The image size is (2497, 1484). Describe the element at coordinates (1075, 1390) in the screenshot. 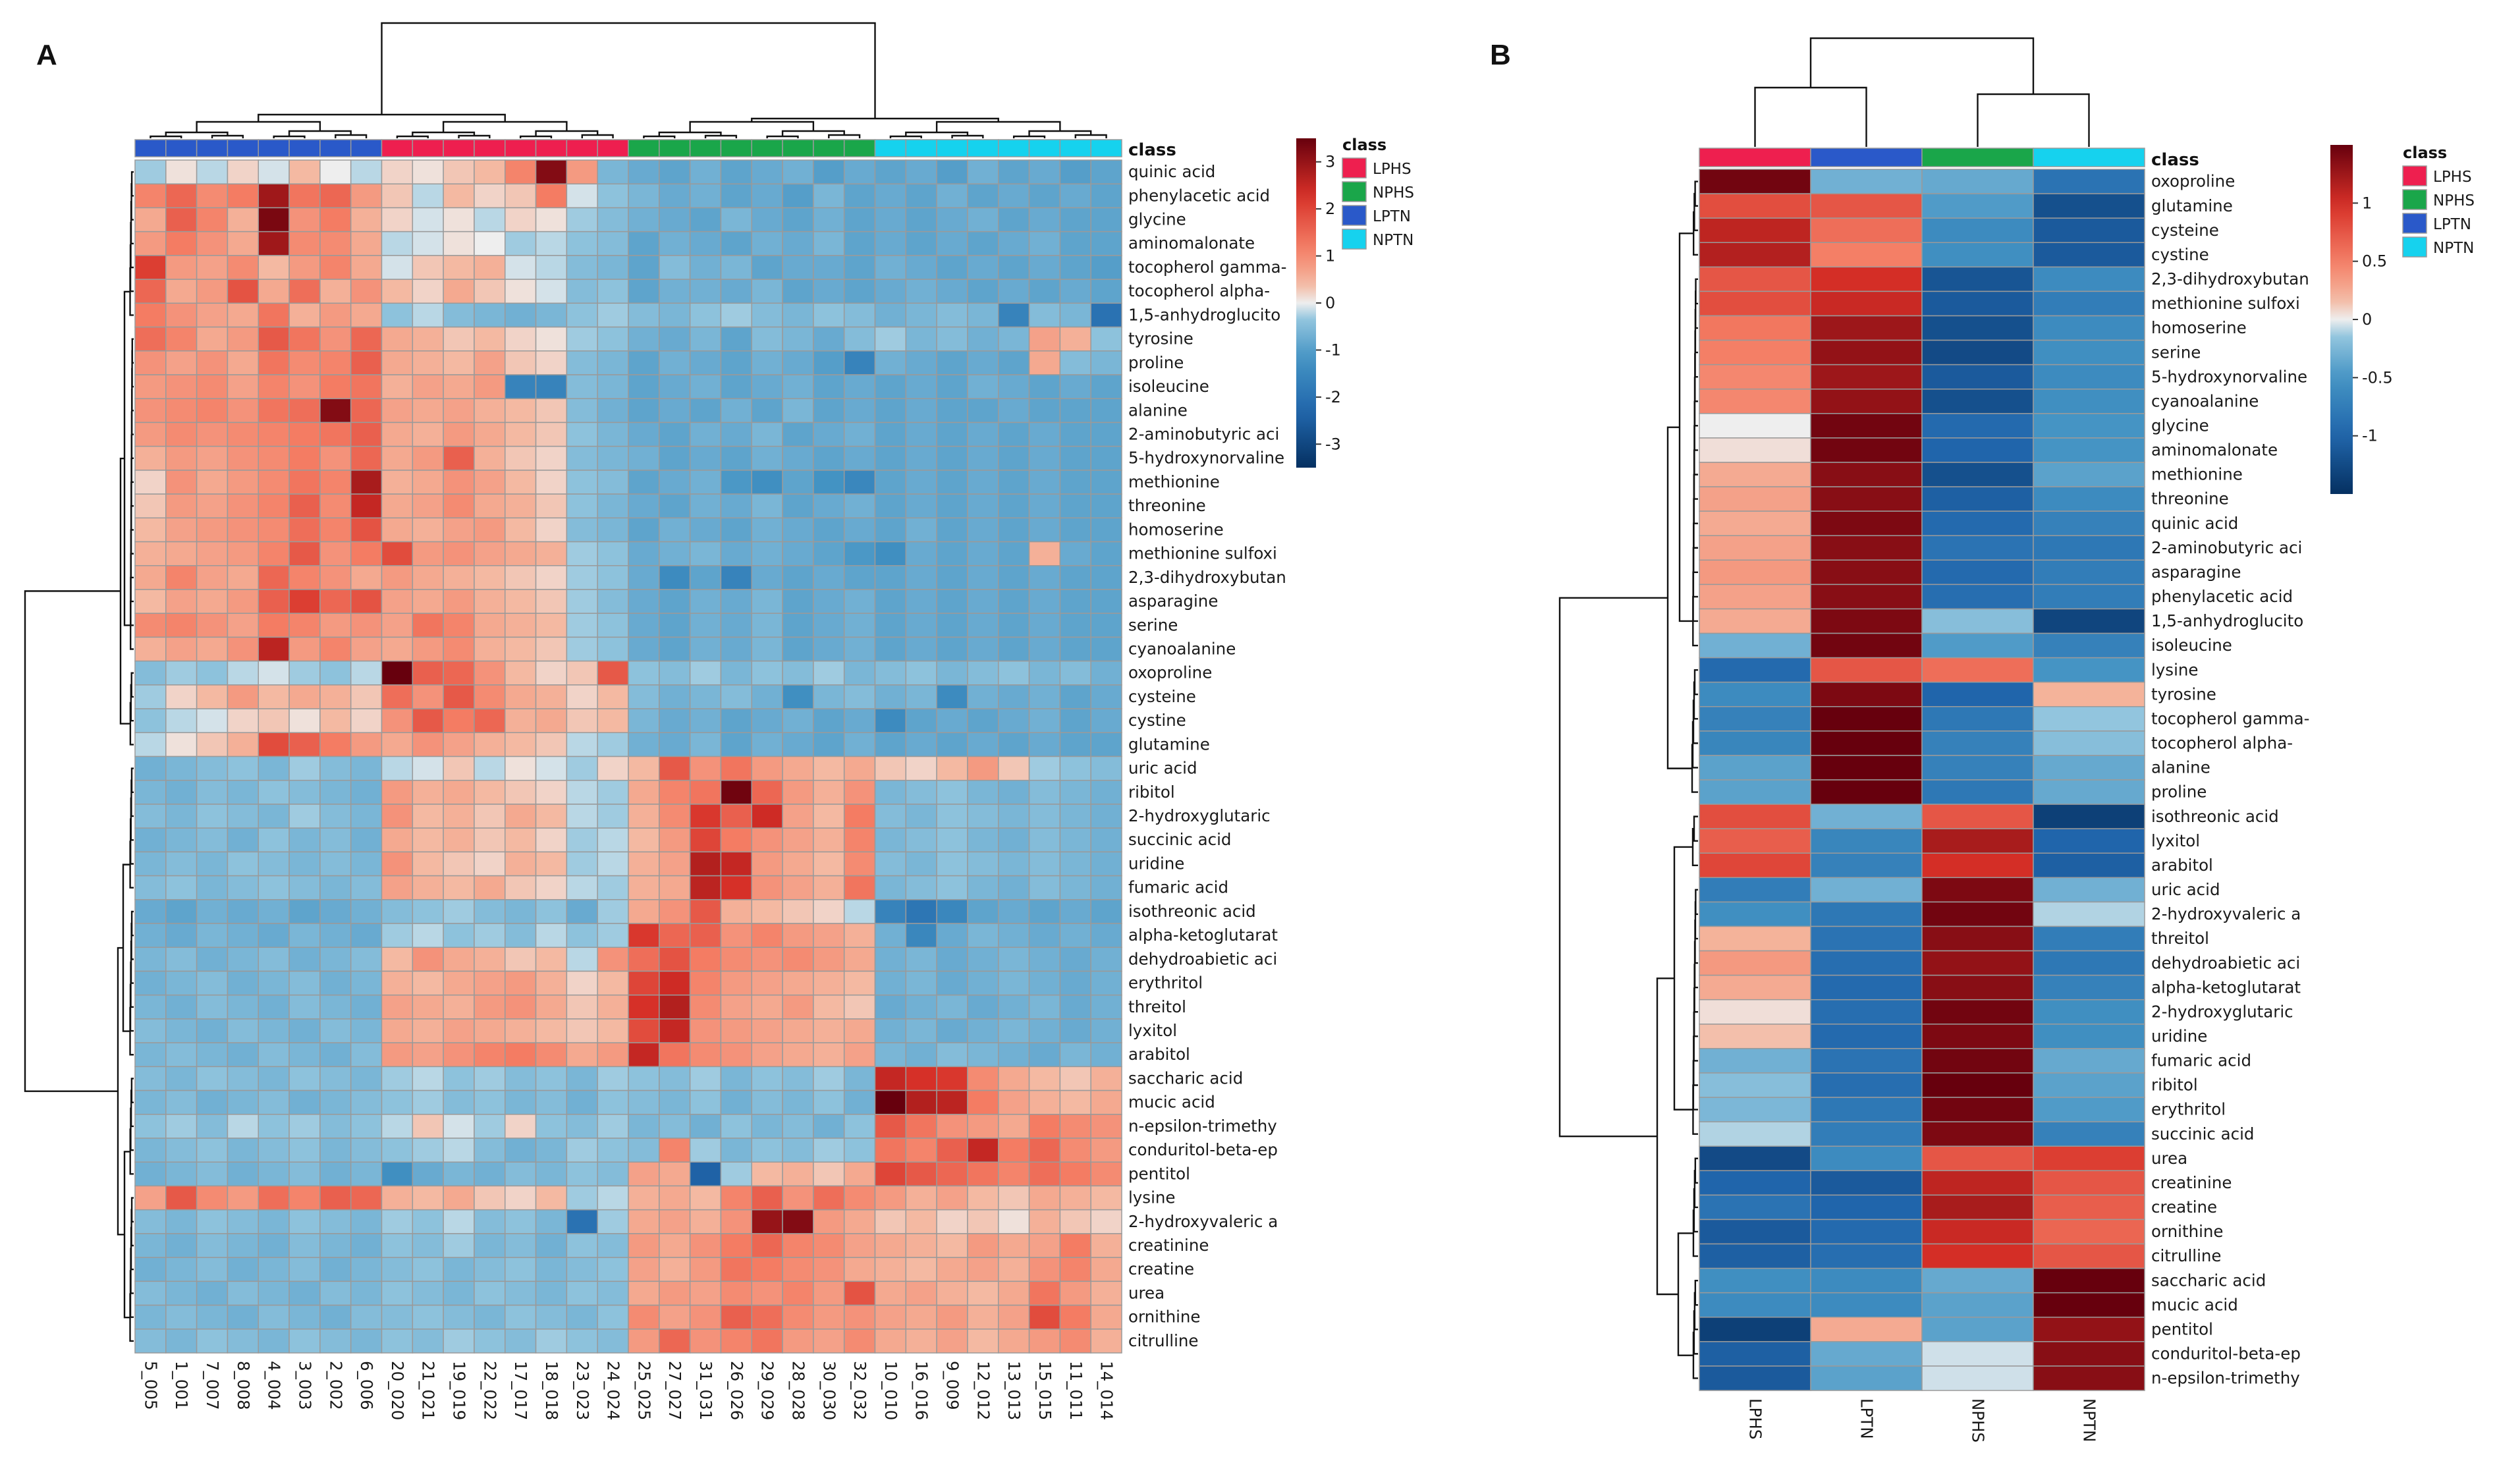

I see `column-label: 11_011` at that location.